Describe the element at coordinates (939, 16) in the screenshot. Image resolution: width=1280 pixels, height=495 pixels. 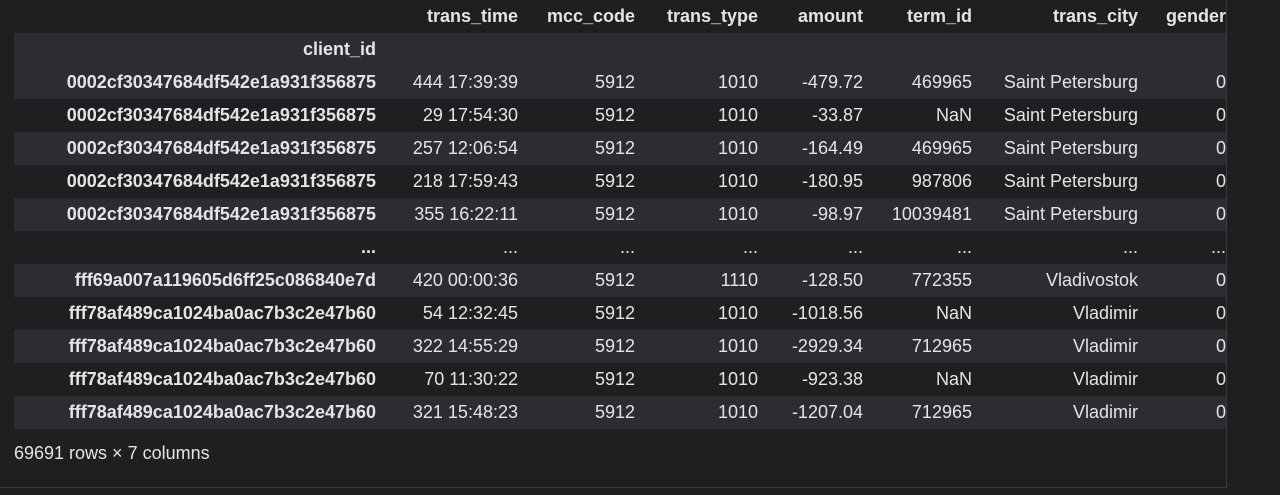
I see `column-header-term-id: term_id` at that location.